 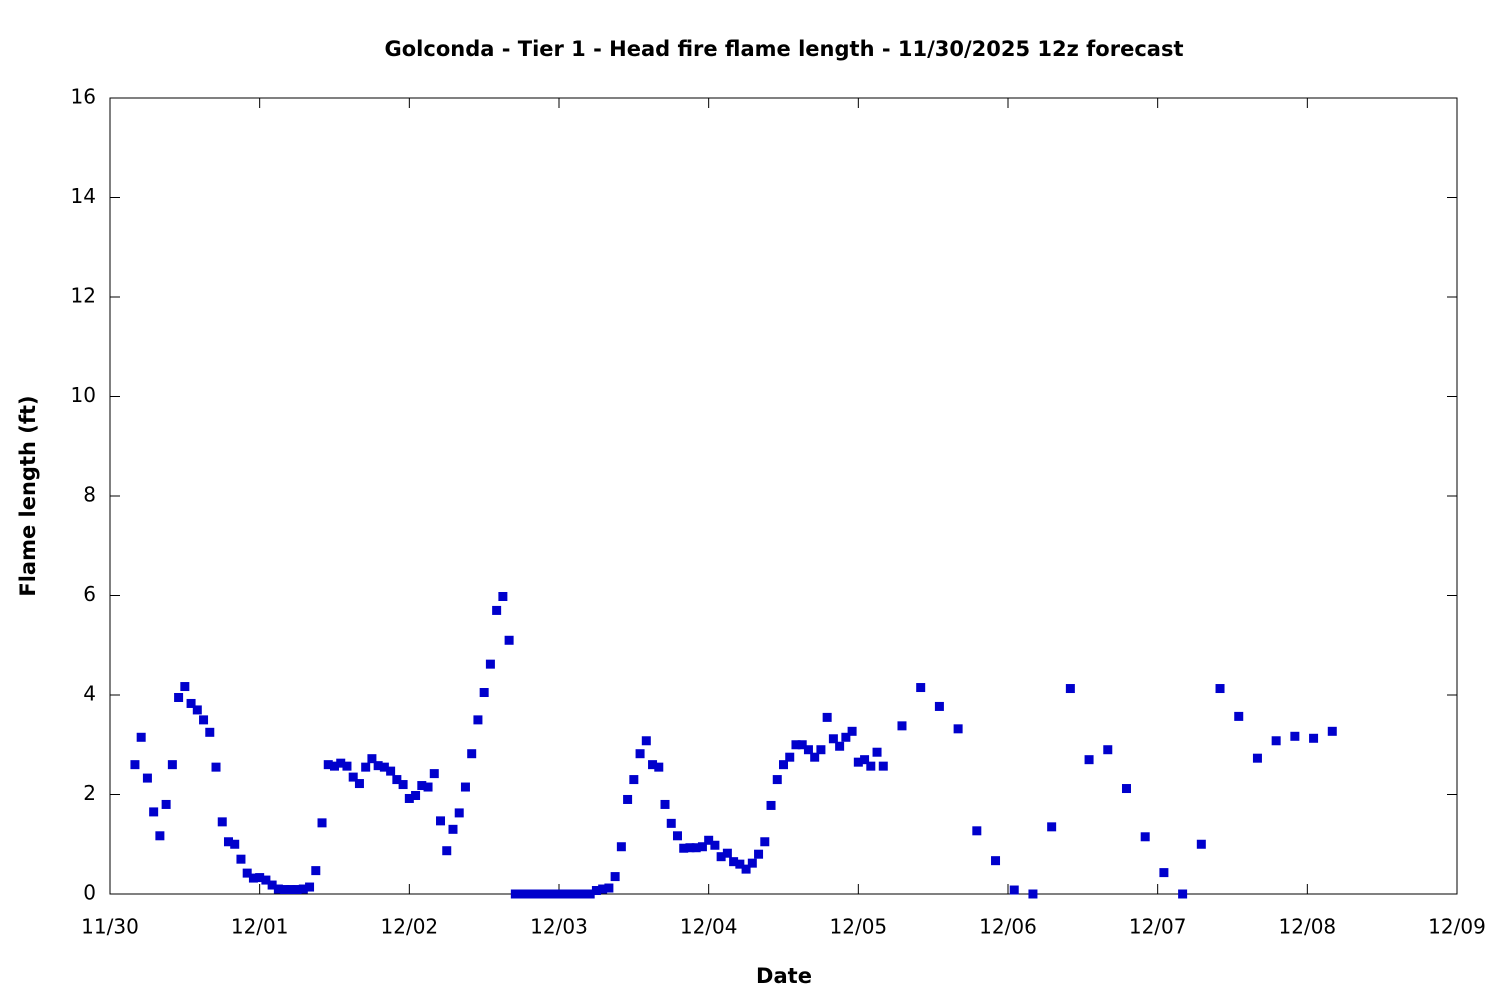 I want to click on y-tick-label: 2, so click(x=89, y=793).